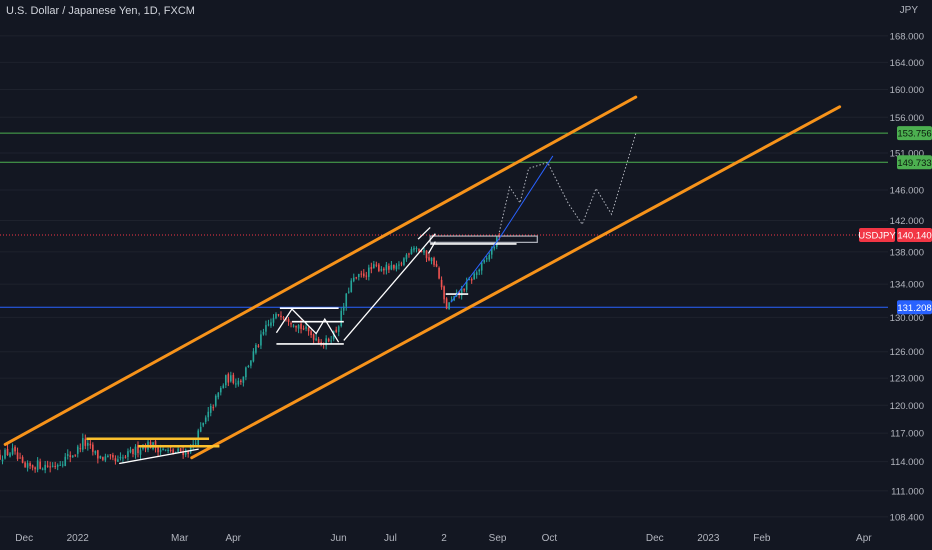  Describe the element at coordinates (914, 308) in the screenshot. I see `price-label: 131.208` at that location.